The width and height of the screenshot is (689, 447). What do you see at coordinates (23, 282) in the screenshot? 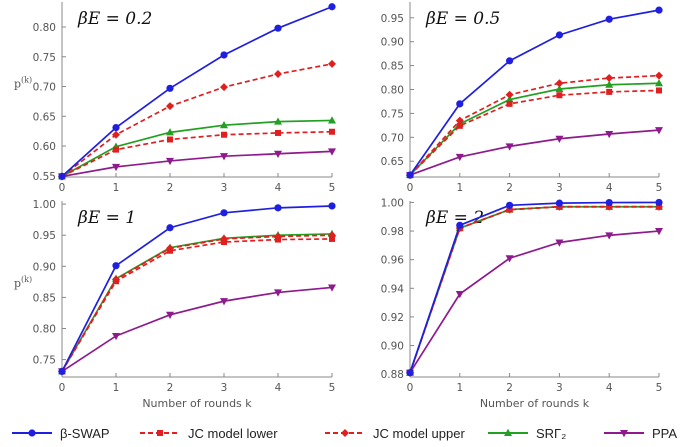
I see `y-axis-label: p(k)` at bounding box center [23, 282].